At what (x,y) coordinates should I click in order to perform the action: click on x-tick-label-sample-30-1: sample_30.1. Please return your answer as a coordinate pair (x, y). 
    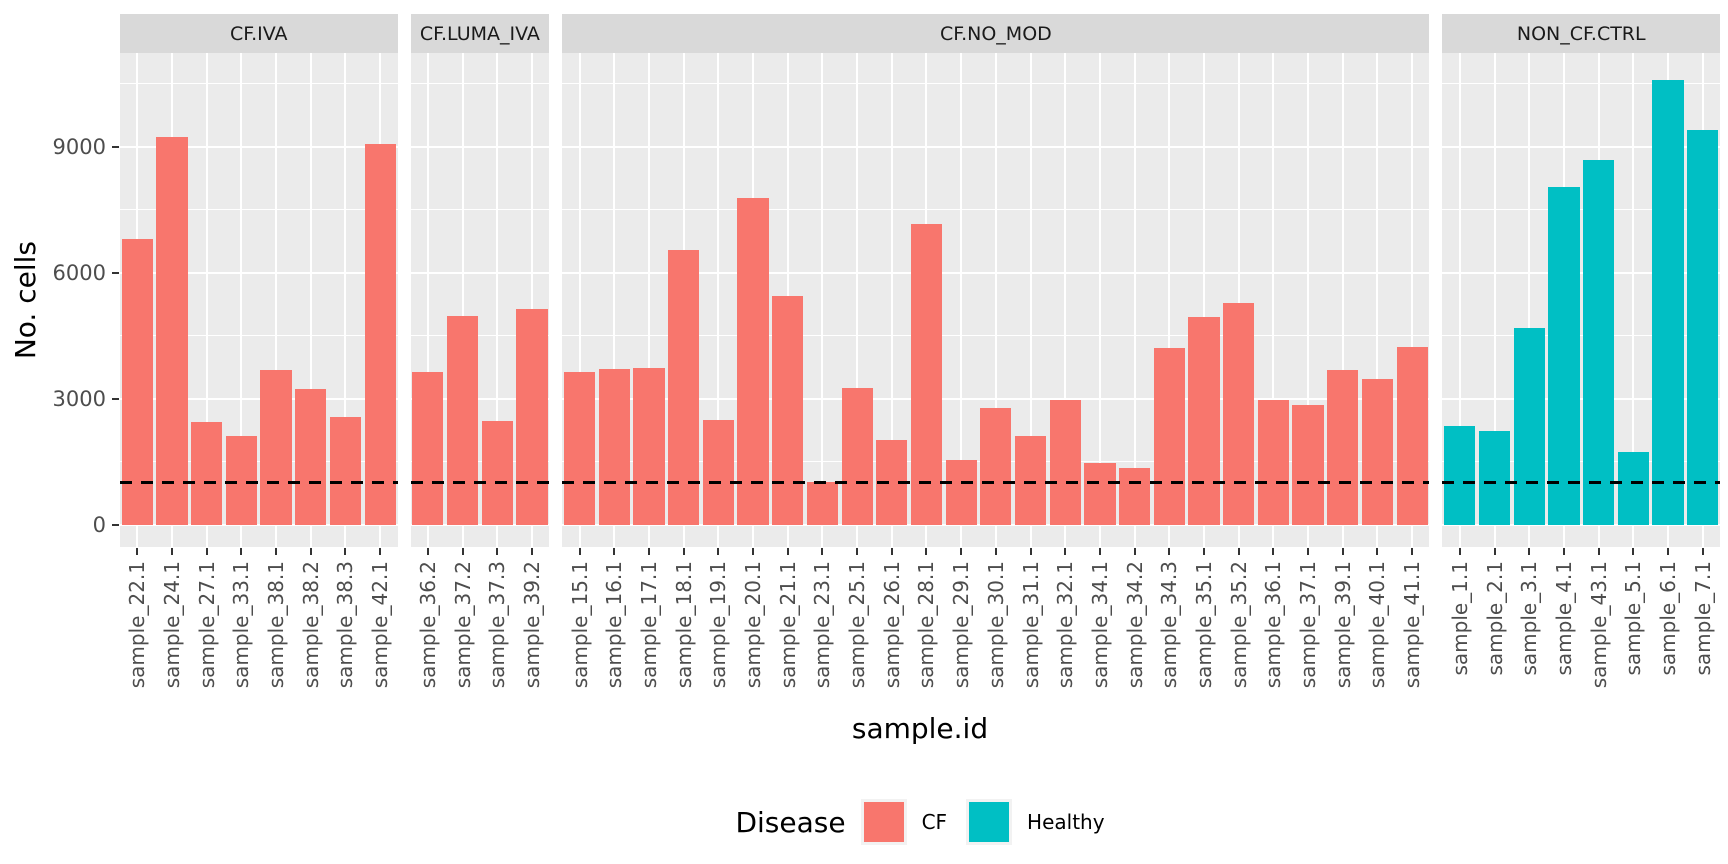
    Looking at the image, I should click on (995, 625).